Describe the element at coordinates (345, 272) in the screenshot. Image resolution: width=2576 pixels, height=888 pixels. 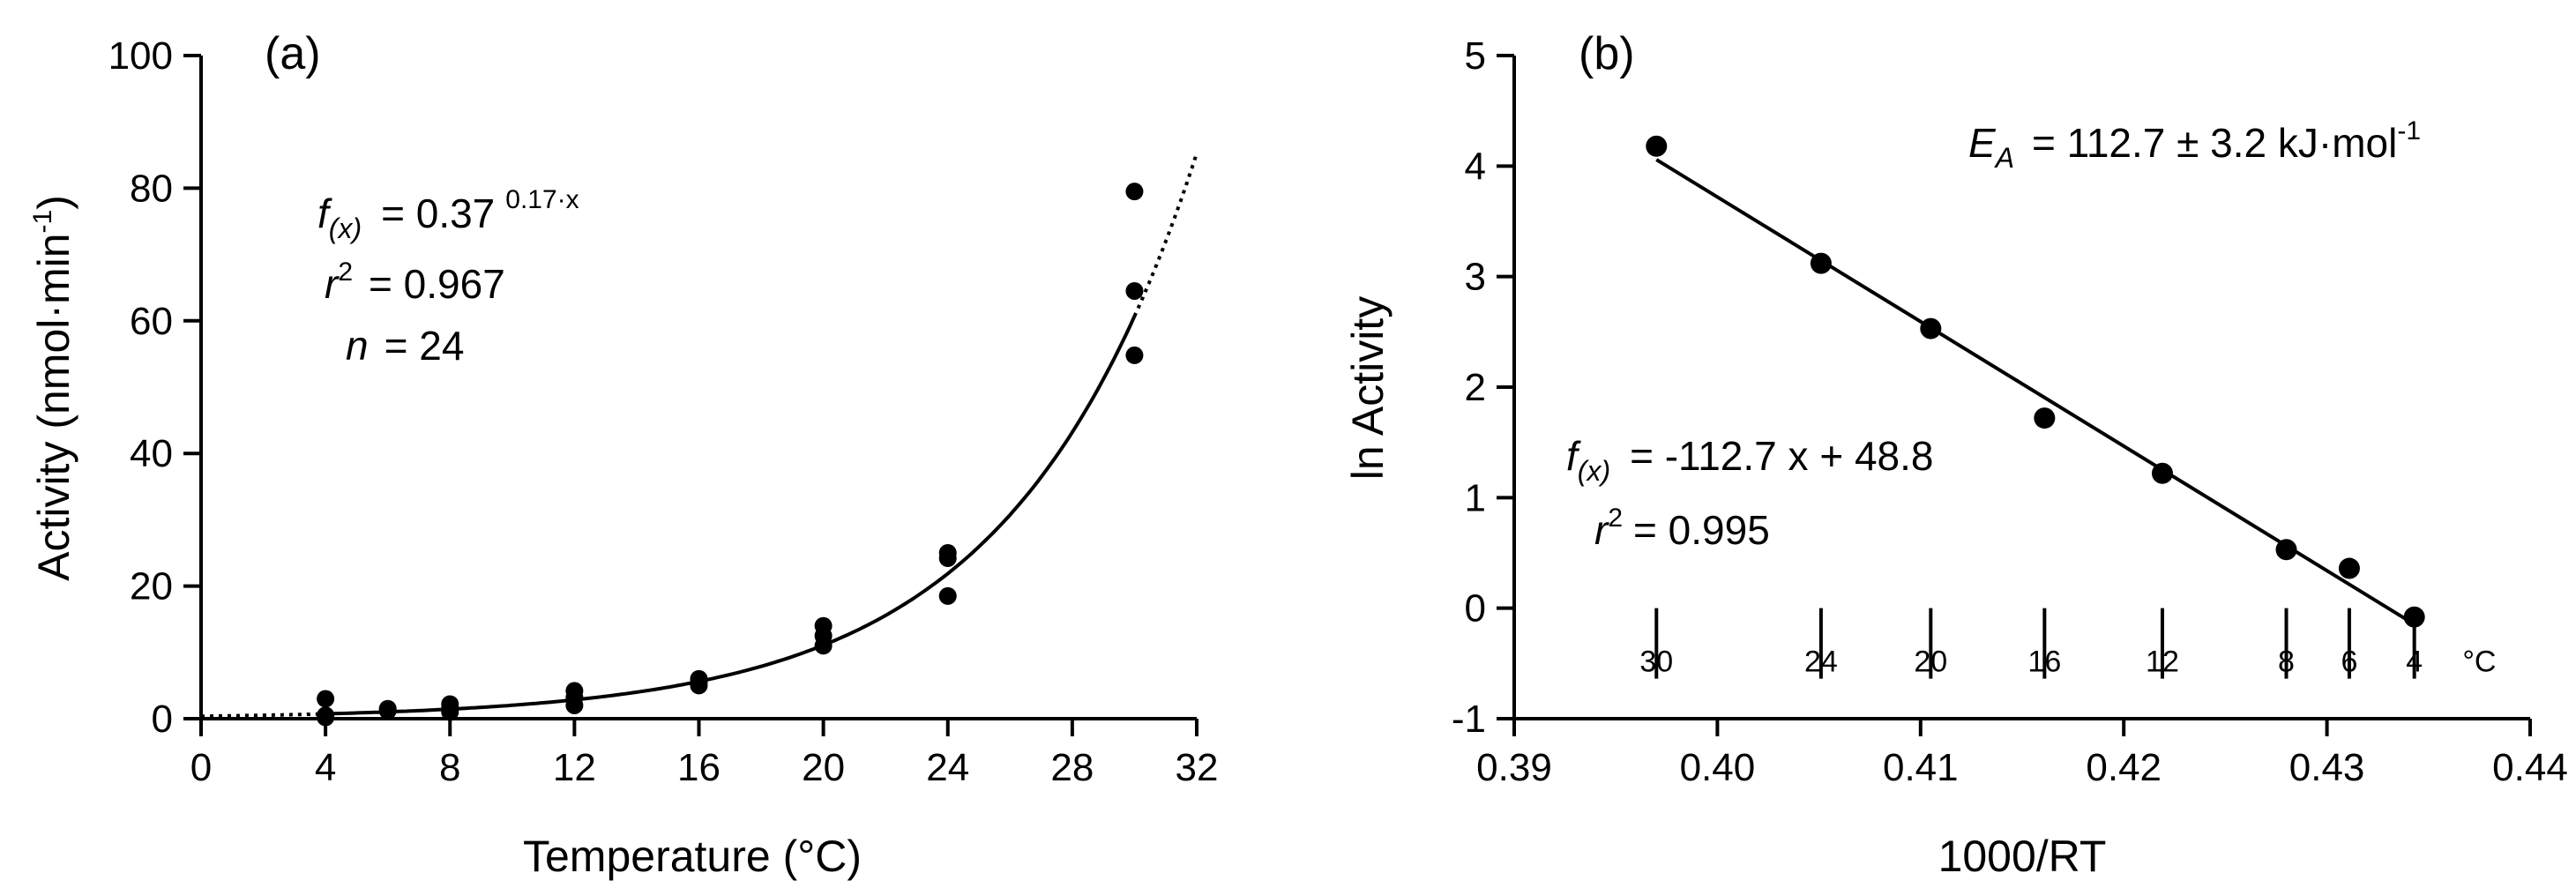
I see `panel-a-r-sup: 2` at that location.